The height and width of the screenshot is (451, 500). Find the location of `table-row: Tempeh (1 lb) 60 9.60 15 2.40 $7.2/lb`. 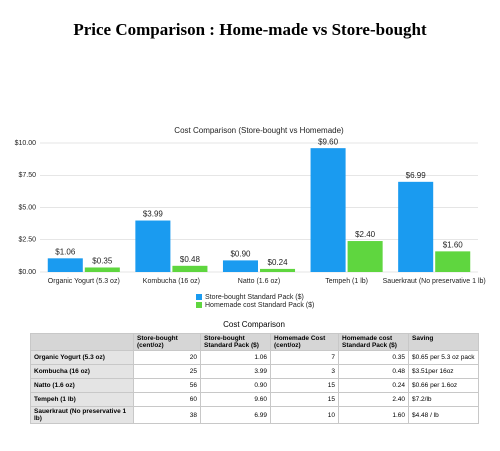

table-row: Tempeh (1 lb) 60 9.60 15 2.40 $7.2/lb is located at coordinates (254, 399).